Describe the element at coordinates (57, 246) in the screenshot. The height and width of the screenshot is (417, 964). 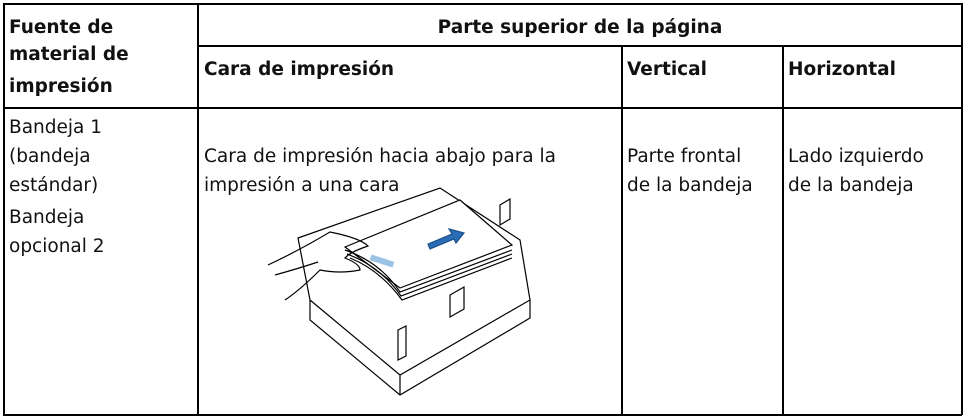
I see `cell-text: opcional 2` at that location.